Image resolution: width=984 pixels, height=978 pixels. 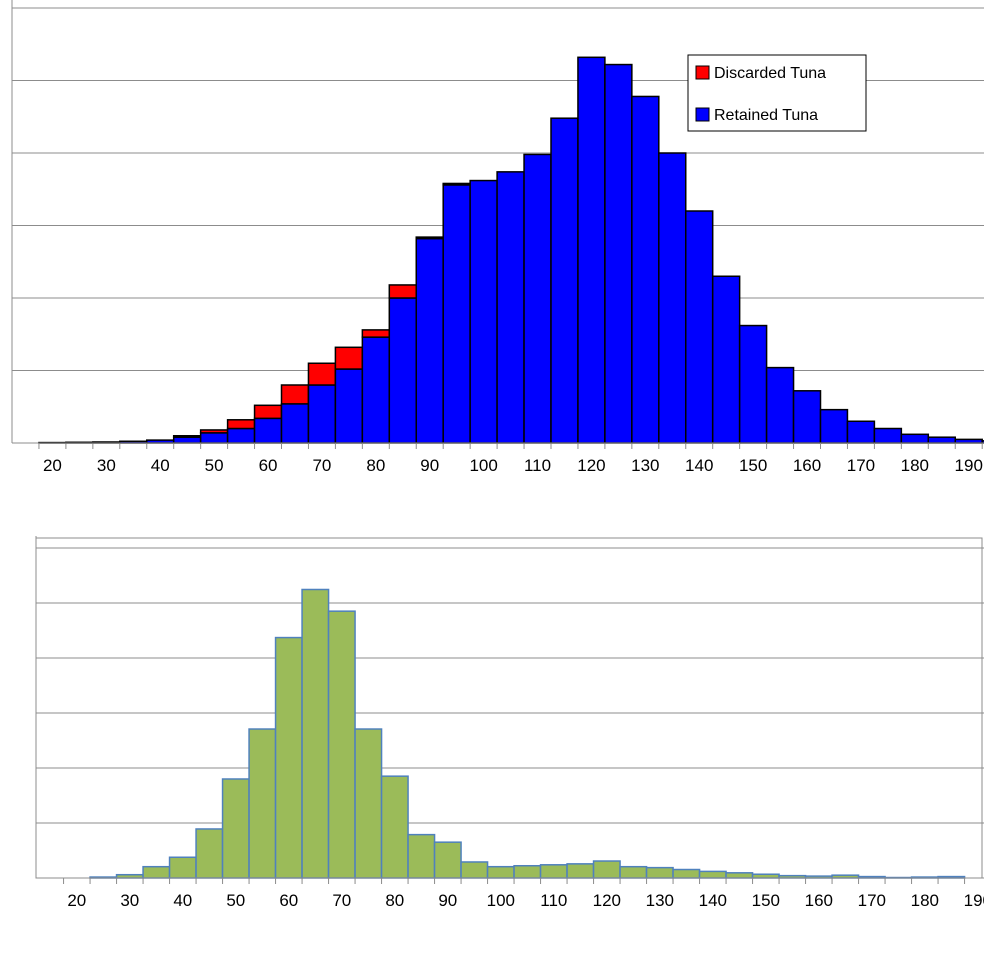 I want to click on legend-label-retained-tuna: Retained Tuna, so click(x=766, y=115).